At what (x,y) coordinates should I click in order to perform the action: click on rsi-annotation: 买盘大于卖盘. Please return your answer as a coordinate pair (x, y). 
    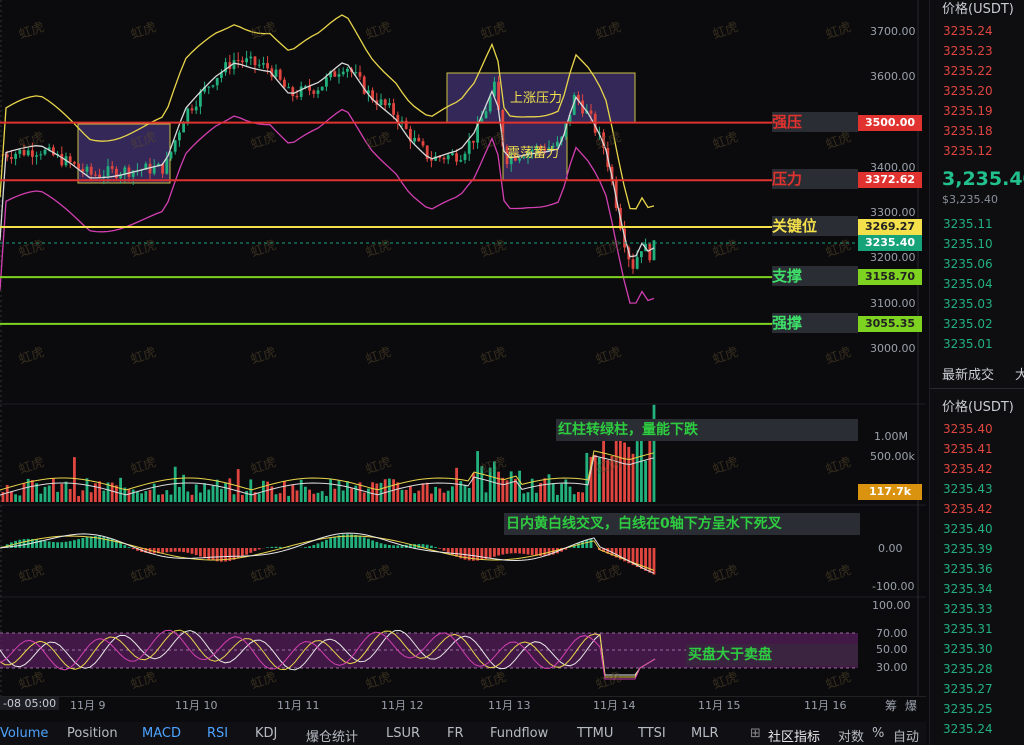
    Looking at the image, I should click on (772, 655).